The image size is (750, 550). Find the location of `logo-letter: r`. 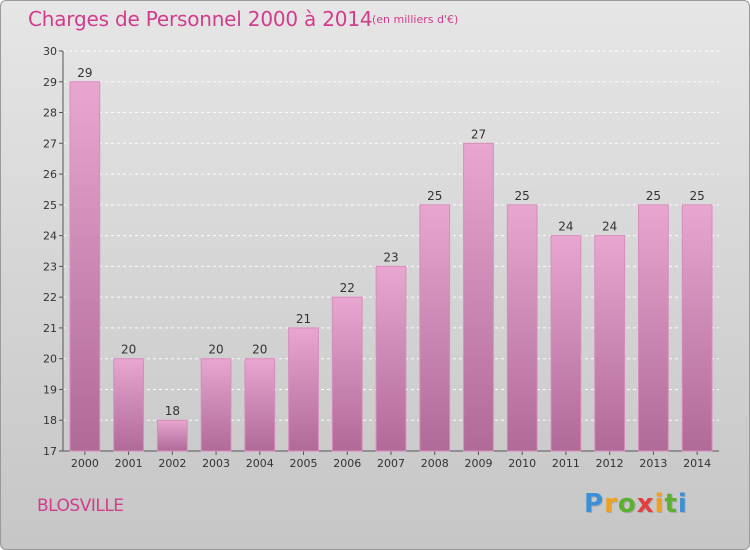

logo-letter: r is located at coordinates (611, 504).